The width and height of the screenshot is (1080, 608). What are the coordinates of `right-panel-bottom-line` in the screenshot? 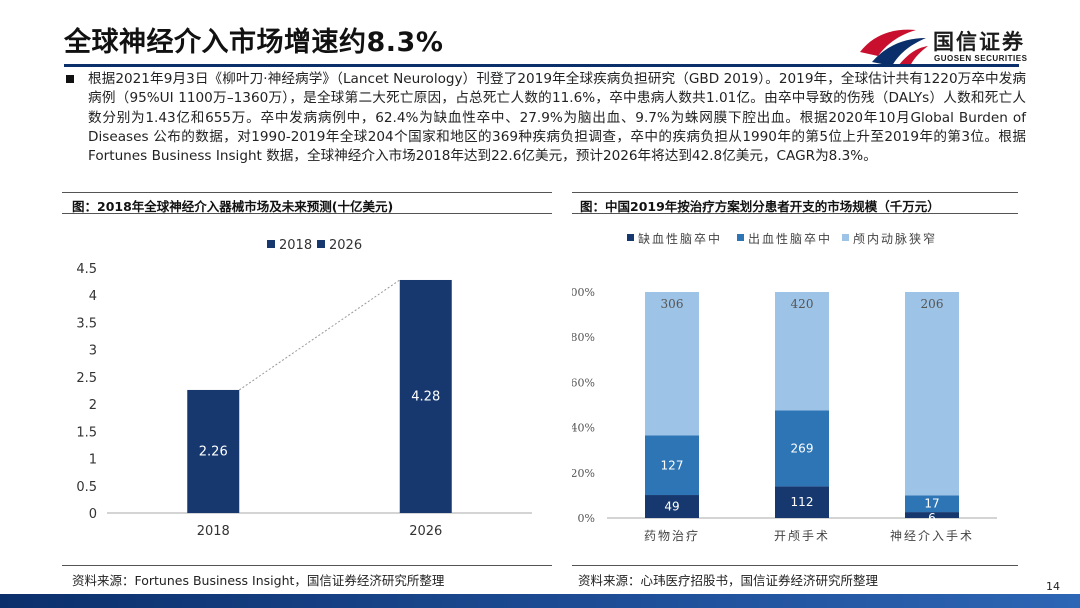 It's located at (795, 565).